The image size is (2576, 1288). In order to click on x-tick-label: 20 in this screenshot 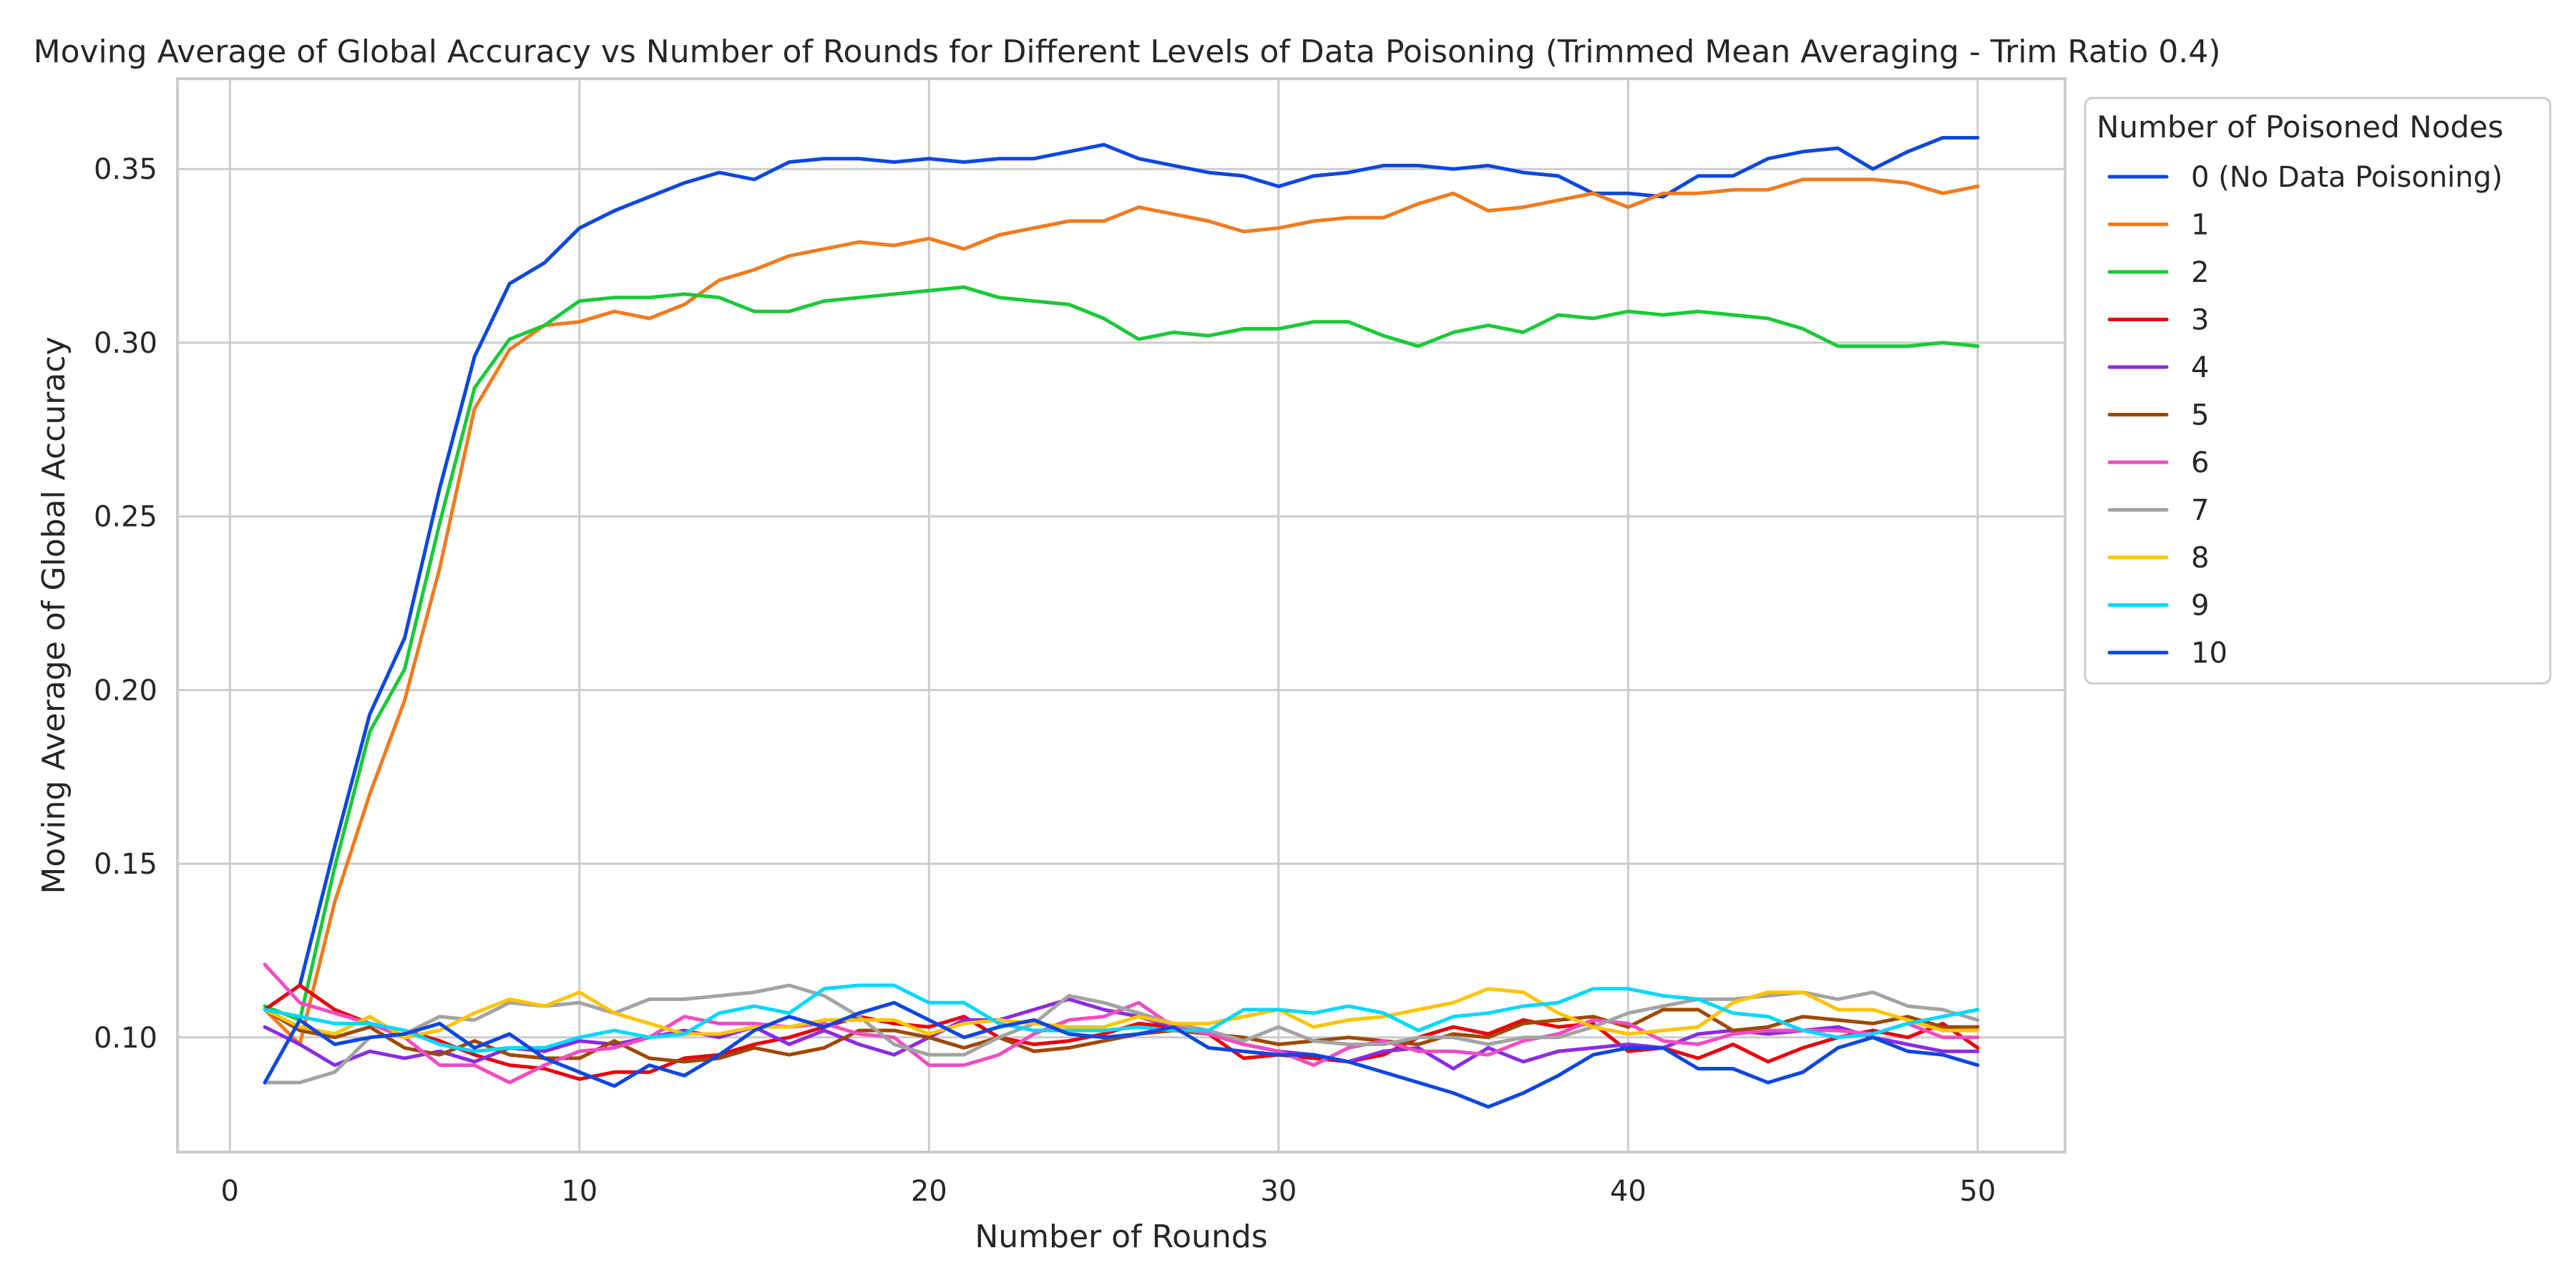, I will do `click(929, 1191)`.